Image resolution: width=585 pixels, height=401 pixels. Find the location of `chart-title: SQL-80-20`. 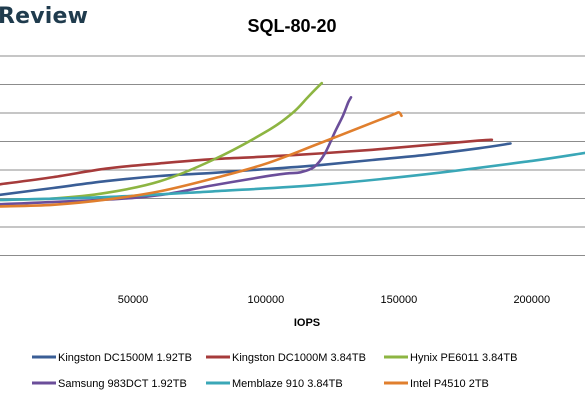

chart-title: SQL-80-20 is located at coordinates (291, 26).